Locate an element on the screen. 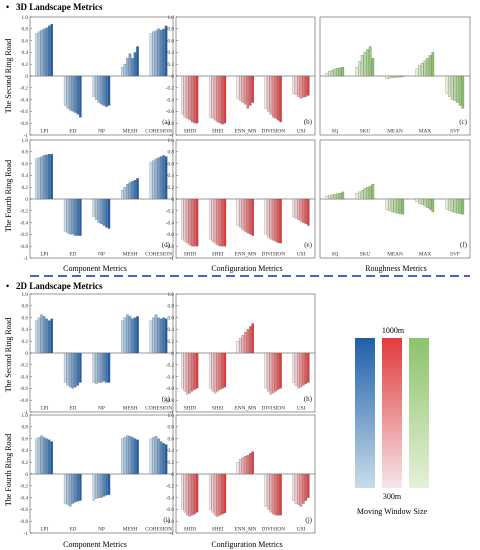 The width and height of the screenshot is (480, 550). ytick-label-j: -1 is located at coordinates (172, 534).